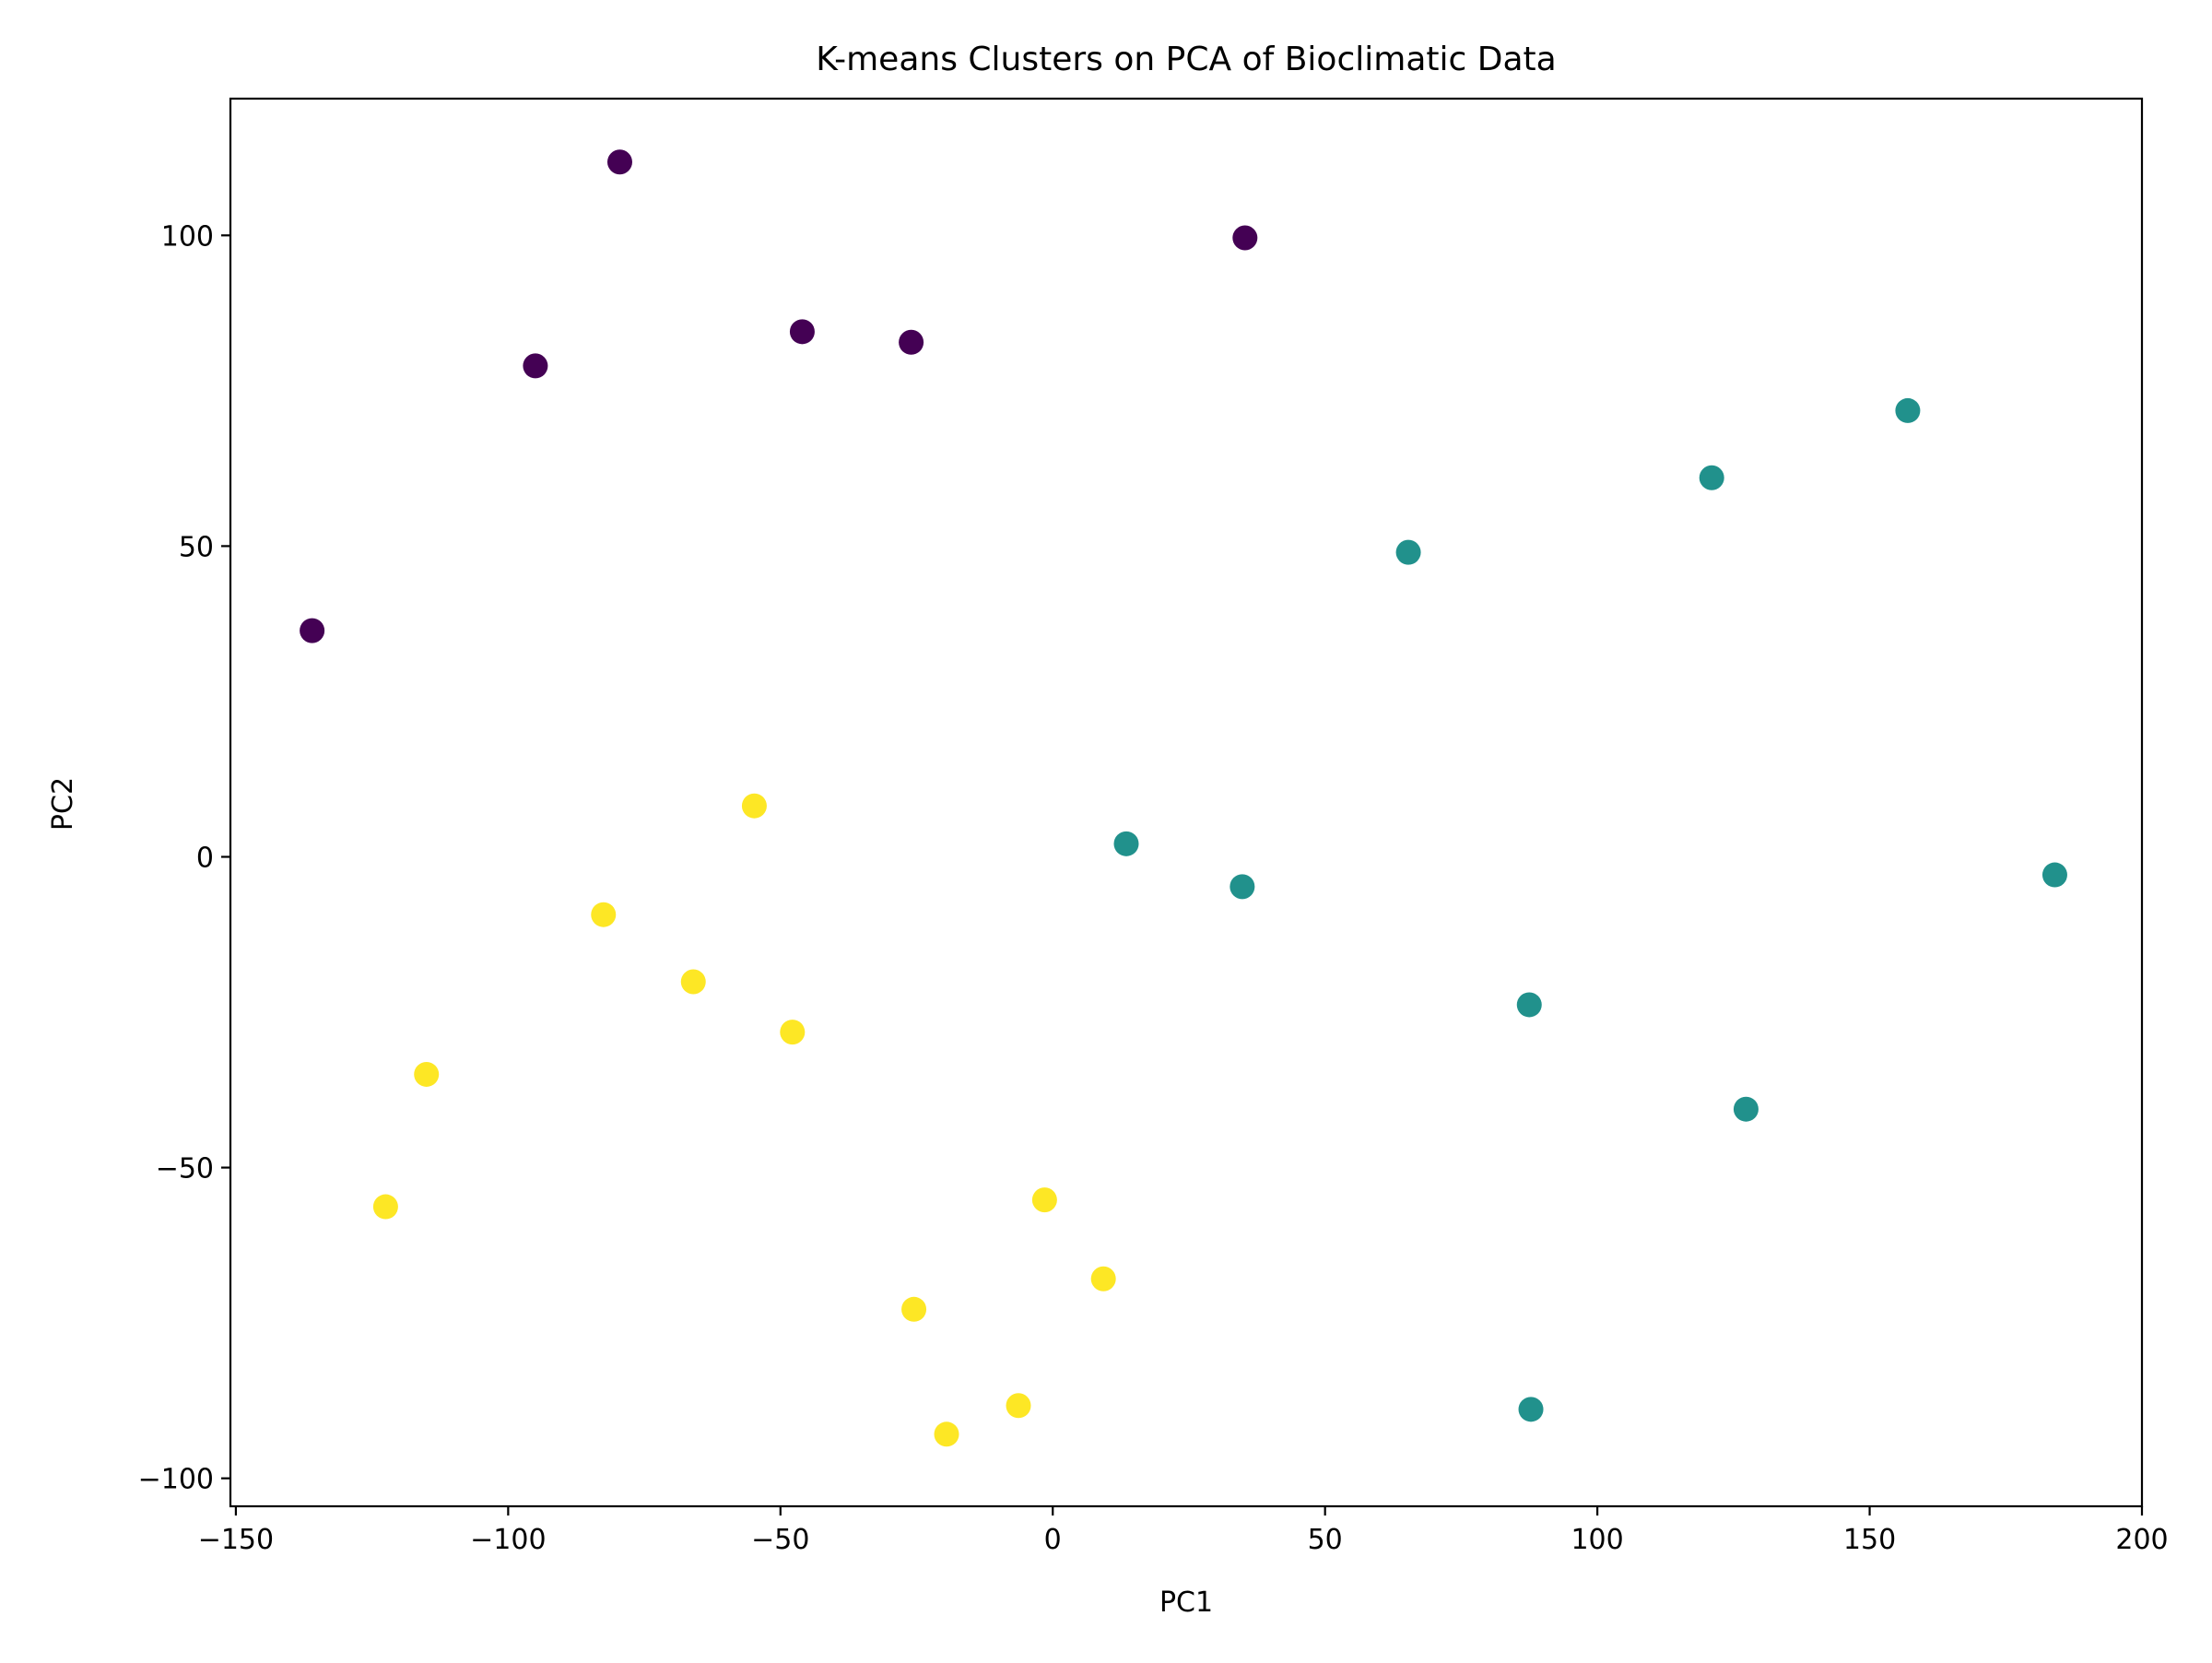 This screenshot has height=1663, width=2212. I want to click on x-tick-label: 100, so click(1597, 1540).